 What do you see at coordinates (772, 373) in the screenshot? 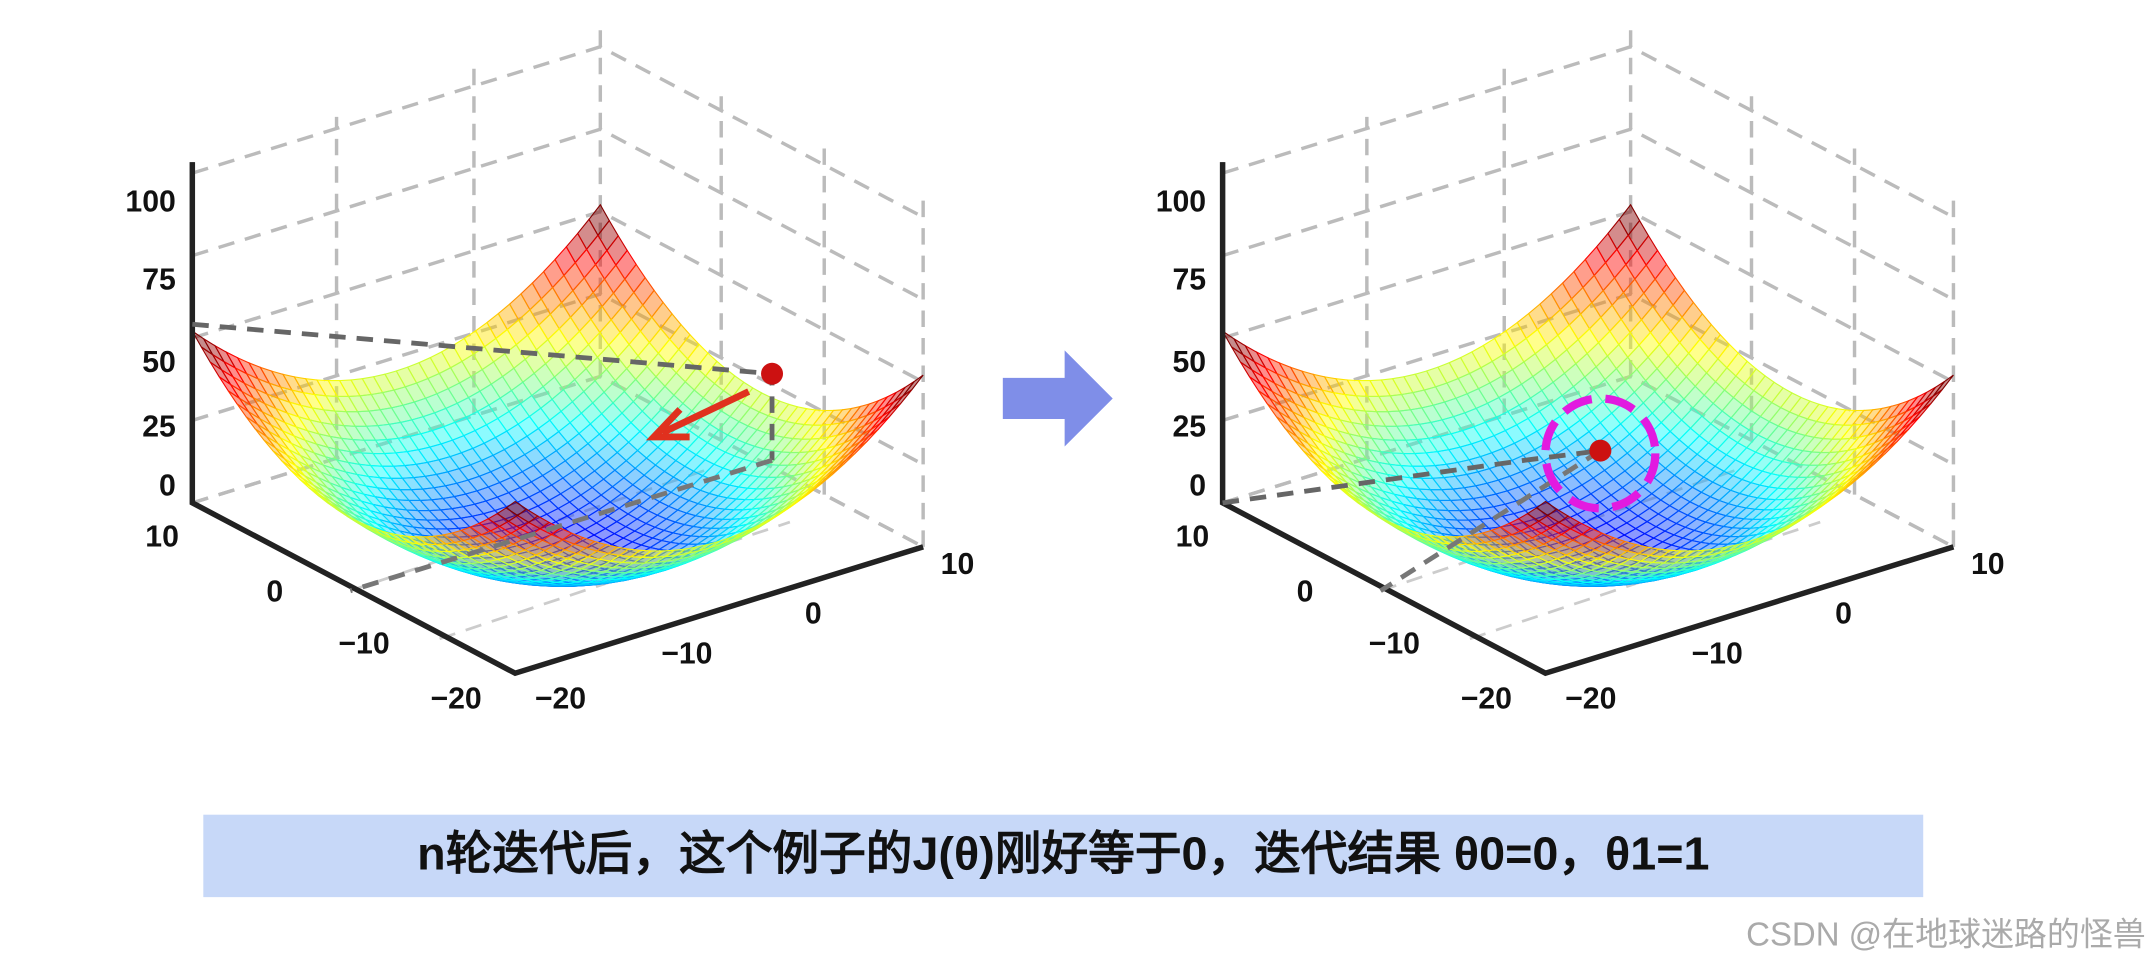
I see `current-point` at bounding box center [772, 373].